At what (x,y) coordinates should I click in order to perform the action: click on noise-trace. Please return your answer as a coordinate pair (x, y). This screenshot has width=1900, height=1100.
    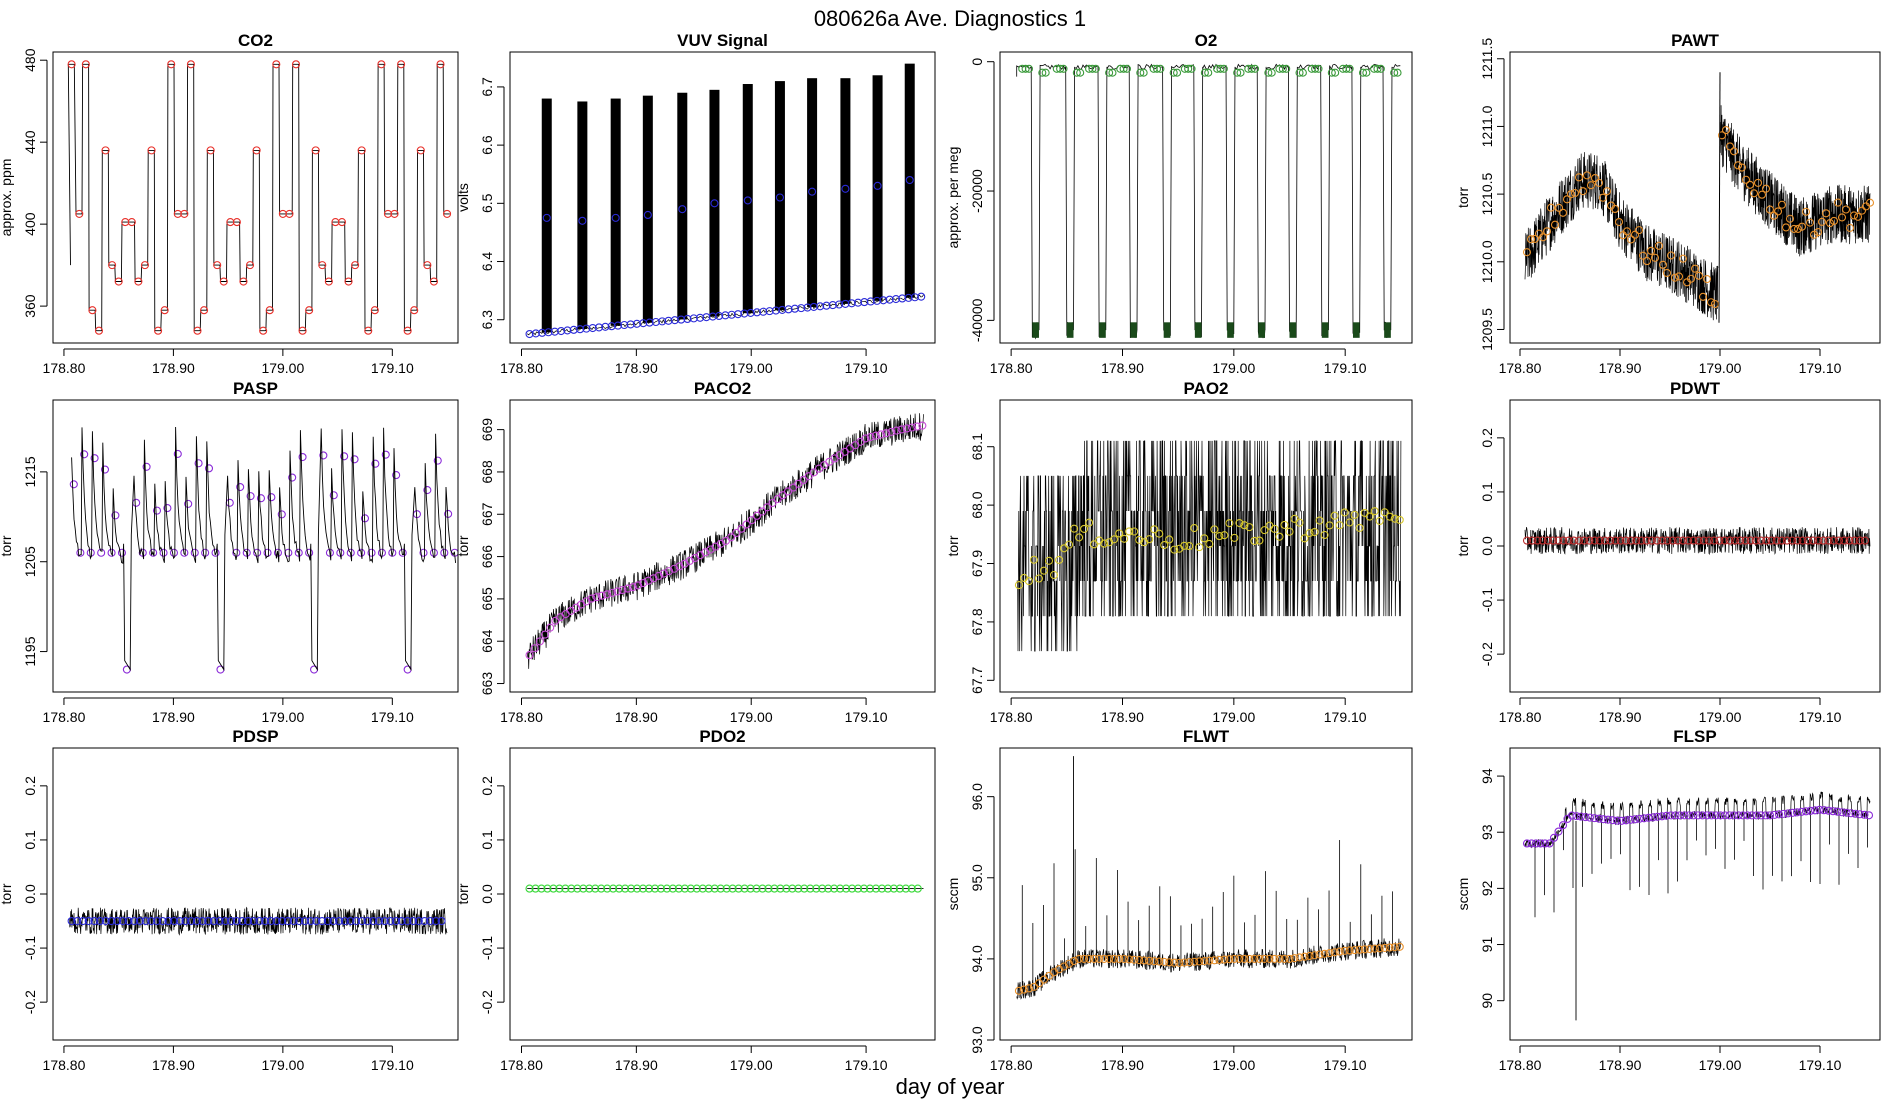
    Looking at the image, I should click on (725, 315).